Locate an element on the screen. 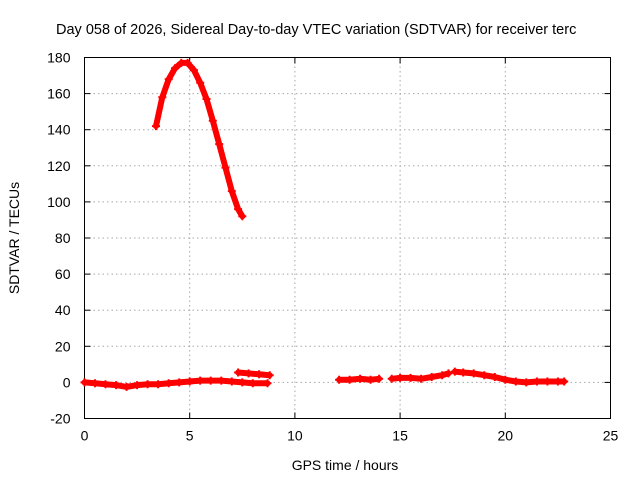 This screenshot has height=480, width=640. x-tick-label: 20 is located at coordinates (506, 436).